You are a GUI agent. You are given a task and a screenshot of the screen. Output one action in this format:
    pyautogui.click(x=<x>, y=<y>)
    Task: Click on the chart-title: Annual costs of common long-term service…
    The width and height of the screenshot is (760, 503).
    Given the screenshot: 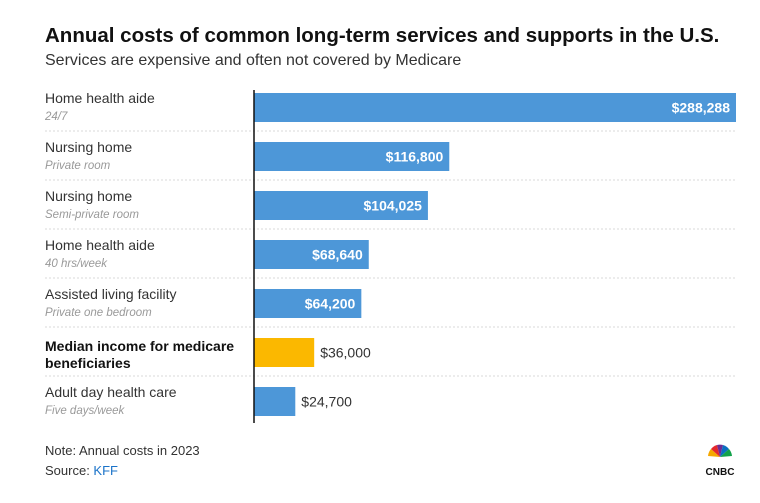 What is the action you would take?
    pyautogui.click(x=382, y=35)
    